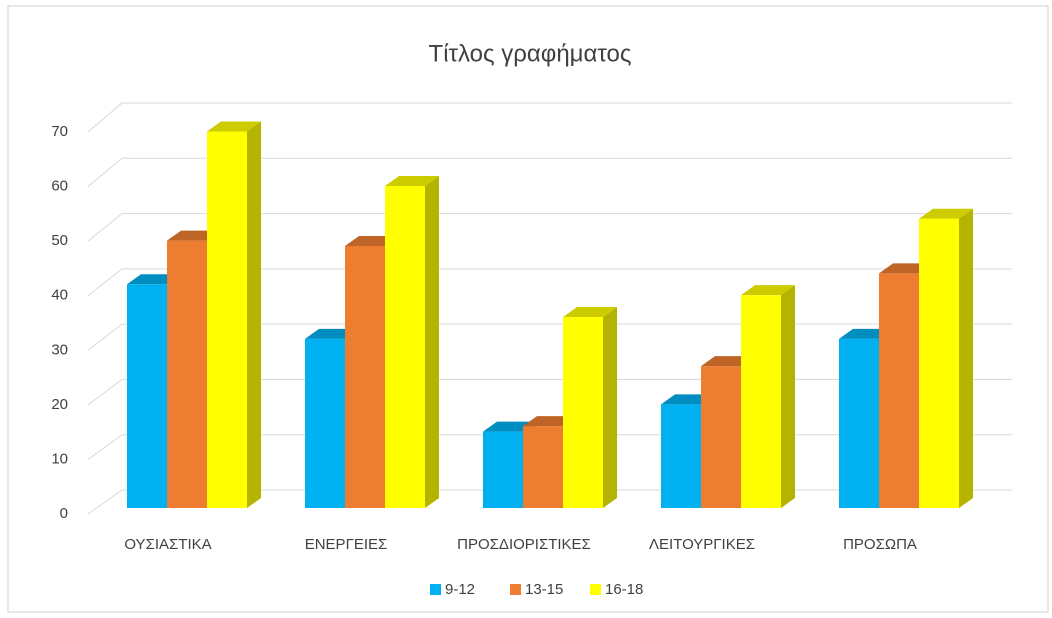 The image size is (1052, 618). Describe the element at coordinates (702, 544) in the screenshot. I see `x-tick-label: ΛΕΙΤΟΥΡΓΙΚΕΣ` at that location.